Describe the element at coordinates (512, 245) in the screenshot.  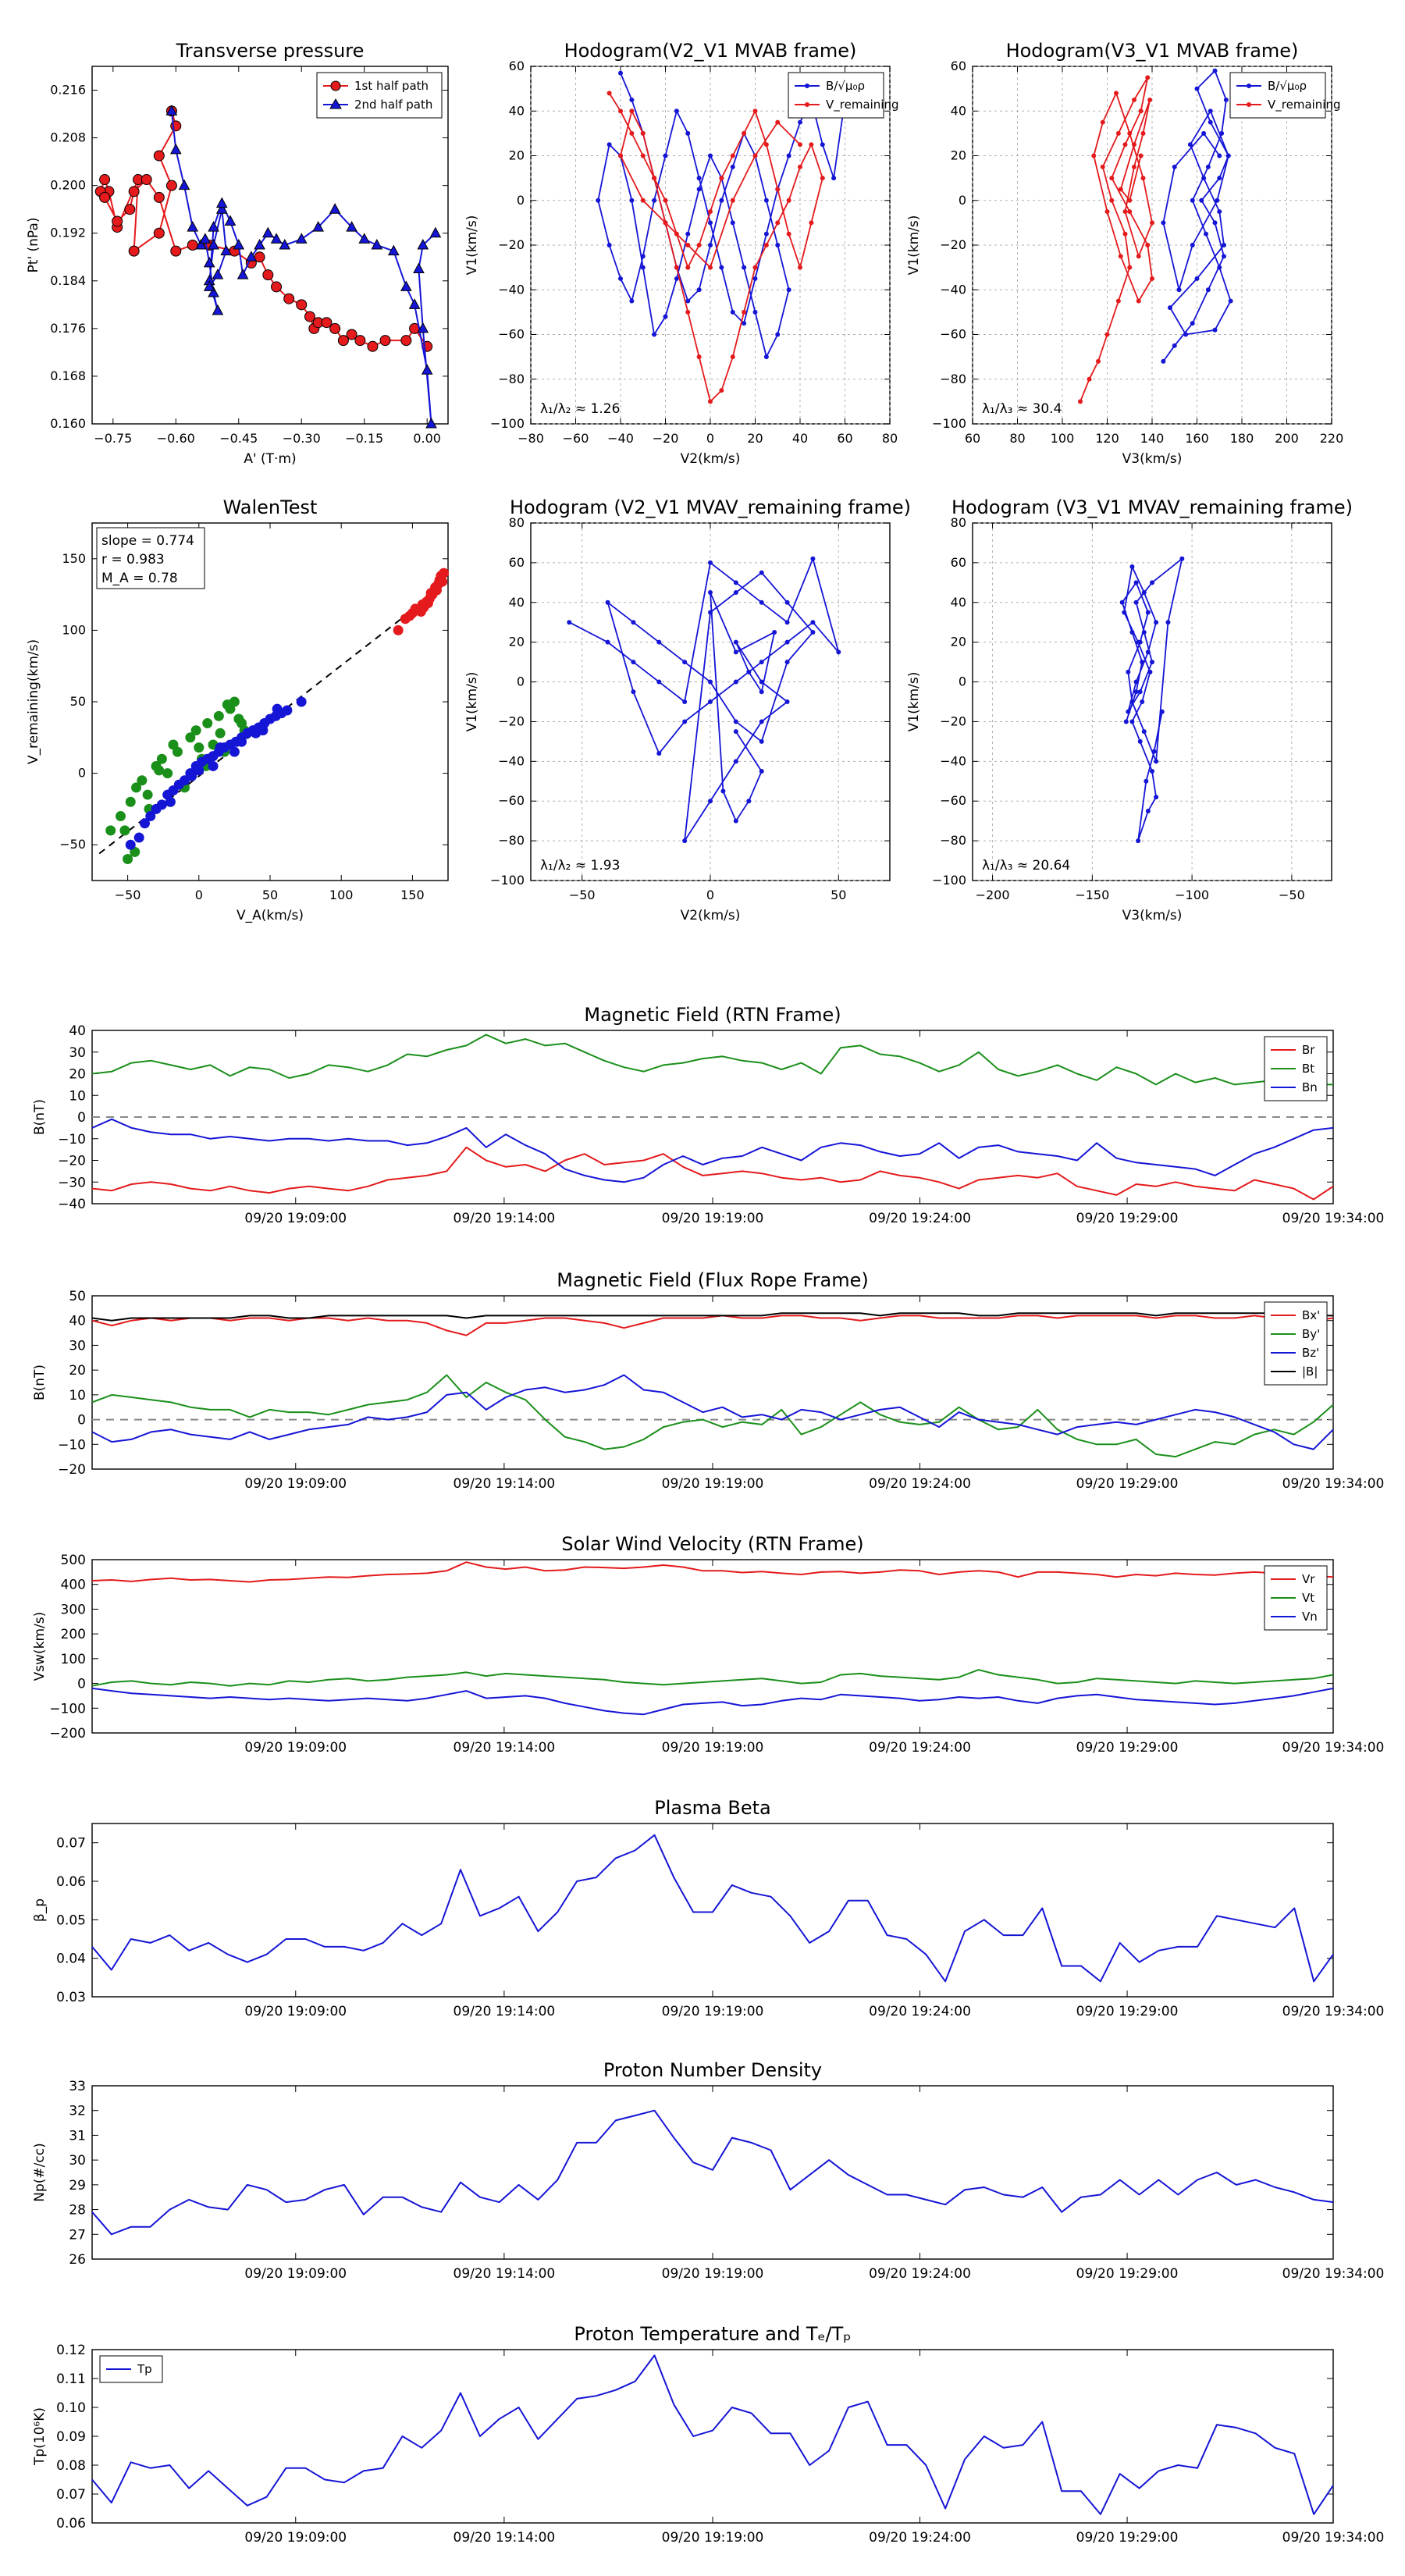
I see `y-tick-label: −20` at that location.